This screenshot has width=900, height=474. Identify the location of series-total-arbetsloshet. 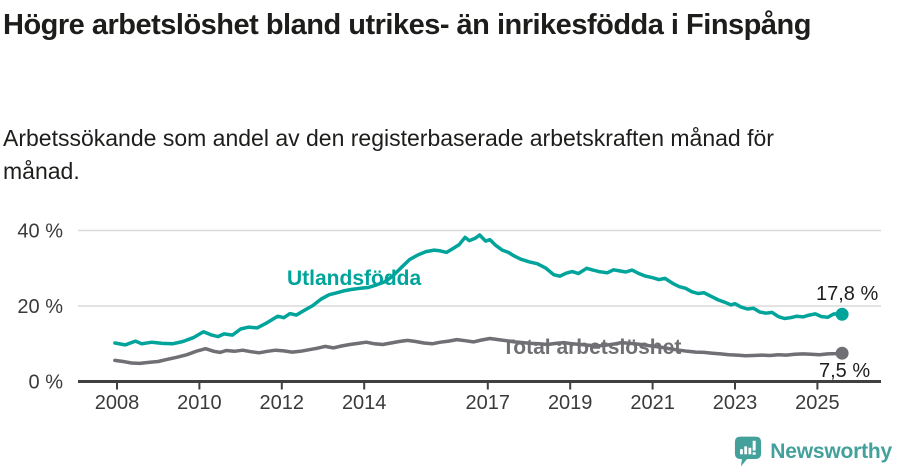
(481, 351).